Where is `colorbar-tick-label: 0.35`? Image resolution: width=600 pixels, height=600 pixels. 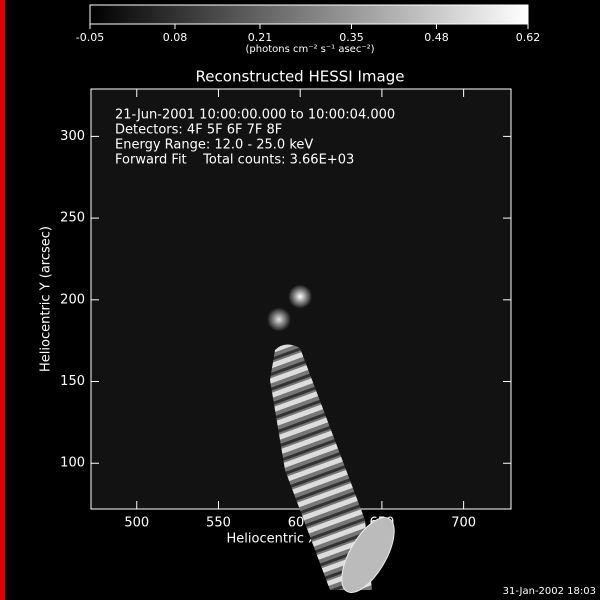
colorbar-tick-label: 0.35 is located at coordinates (351, 37).